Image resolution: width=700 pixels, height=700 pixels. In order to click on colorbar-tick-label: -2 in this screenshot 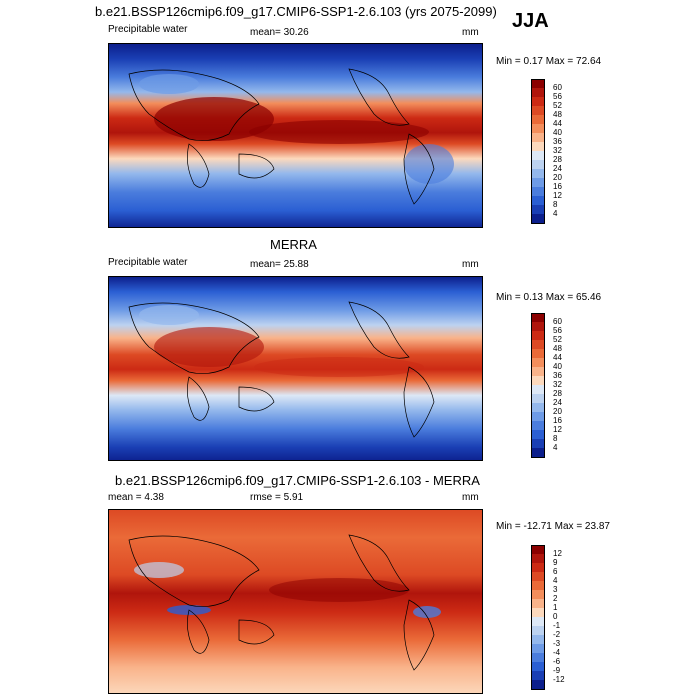, I will do `click(557, 634)`.